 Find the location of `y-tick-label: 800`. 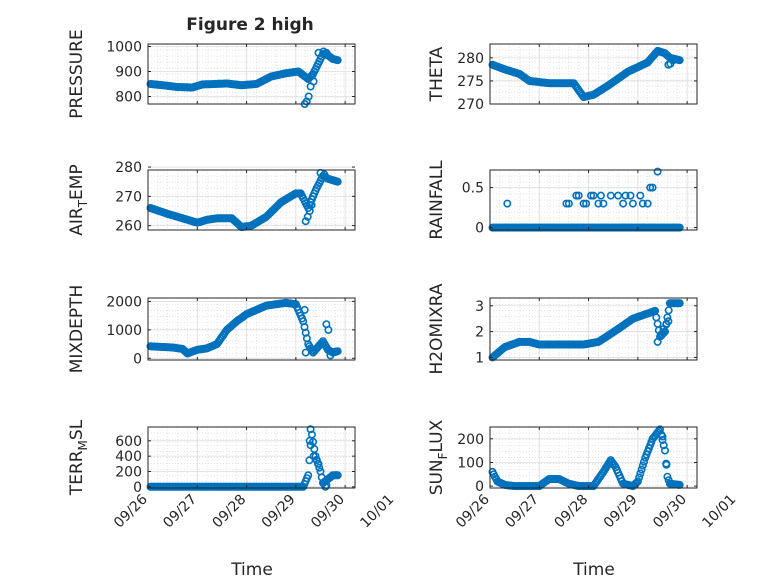

y-tick-label: 800 is located at coordinates (128, 98).